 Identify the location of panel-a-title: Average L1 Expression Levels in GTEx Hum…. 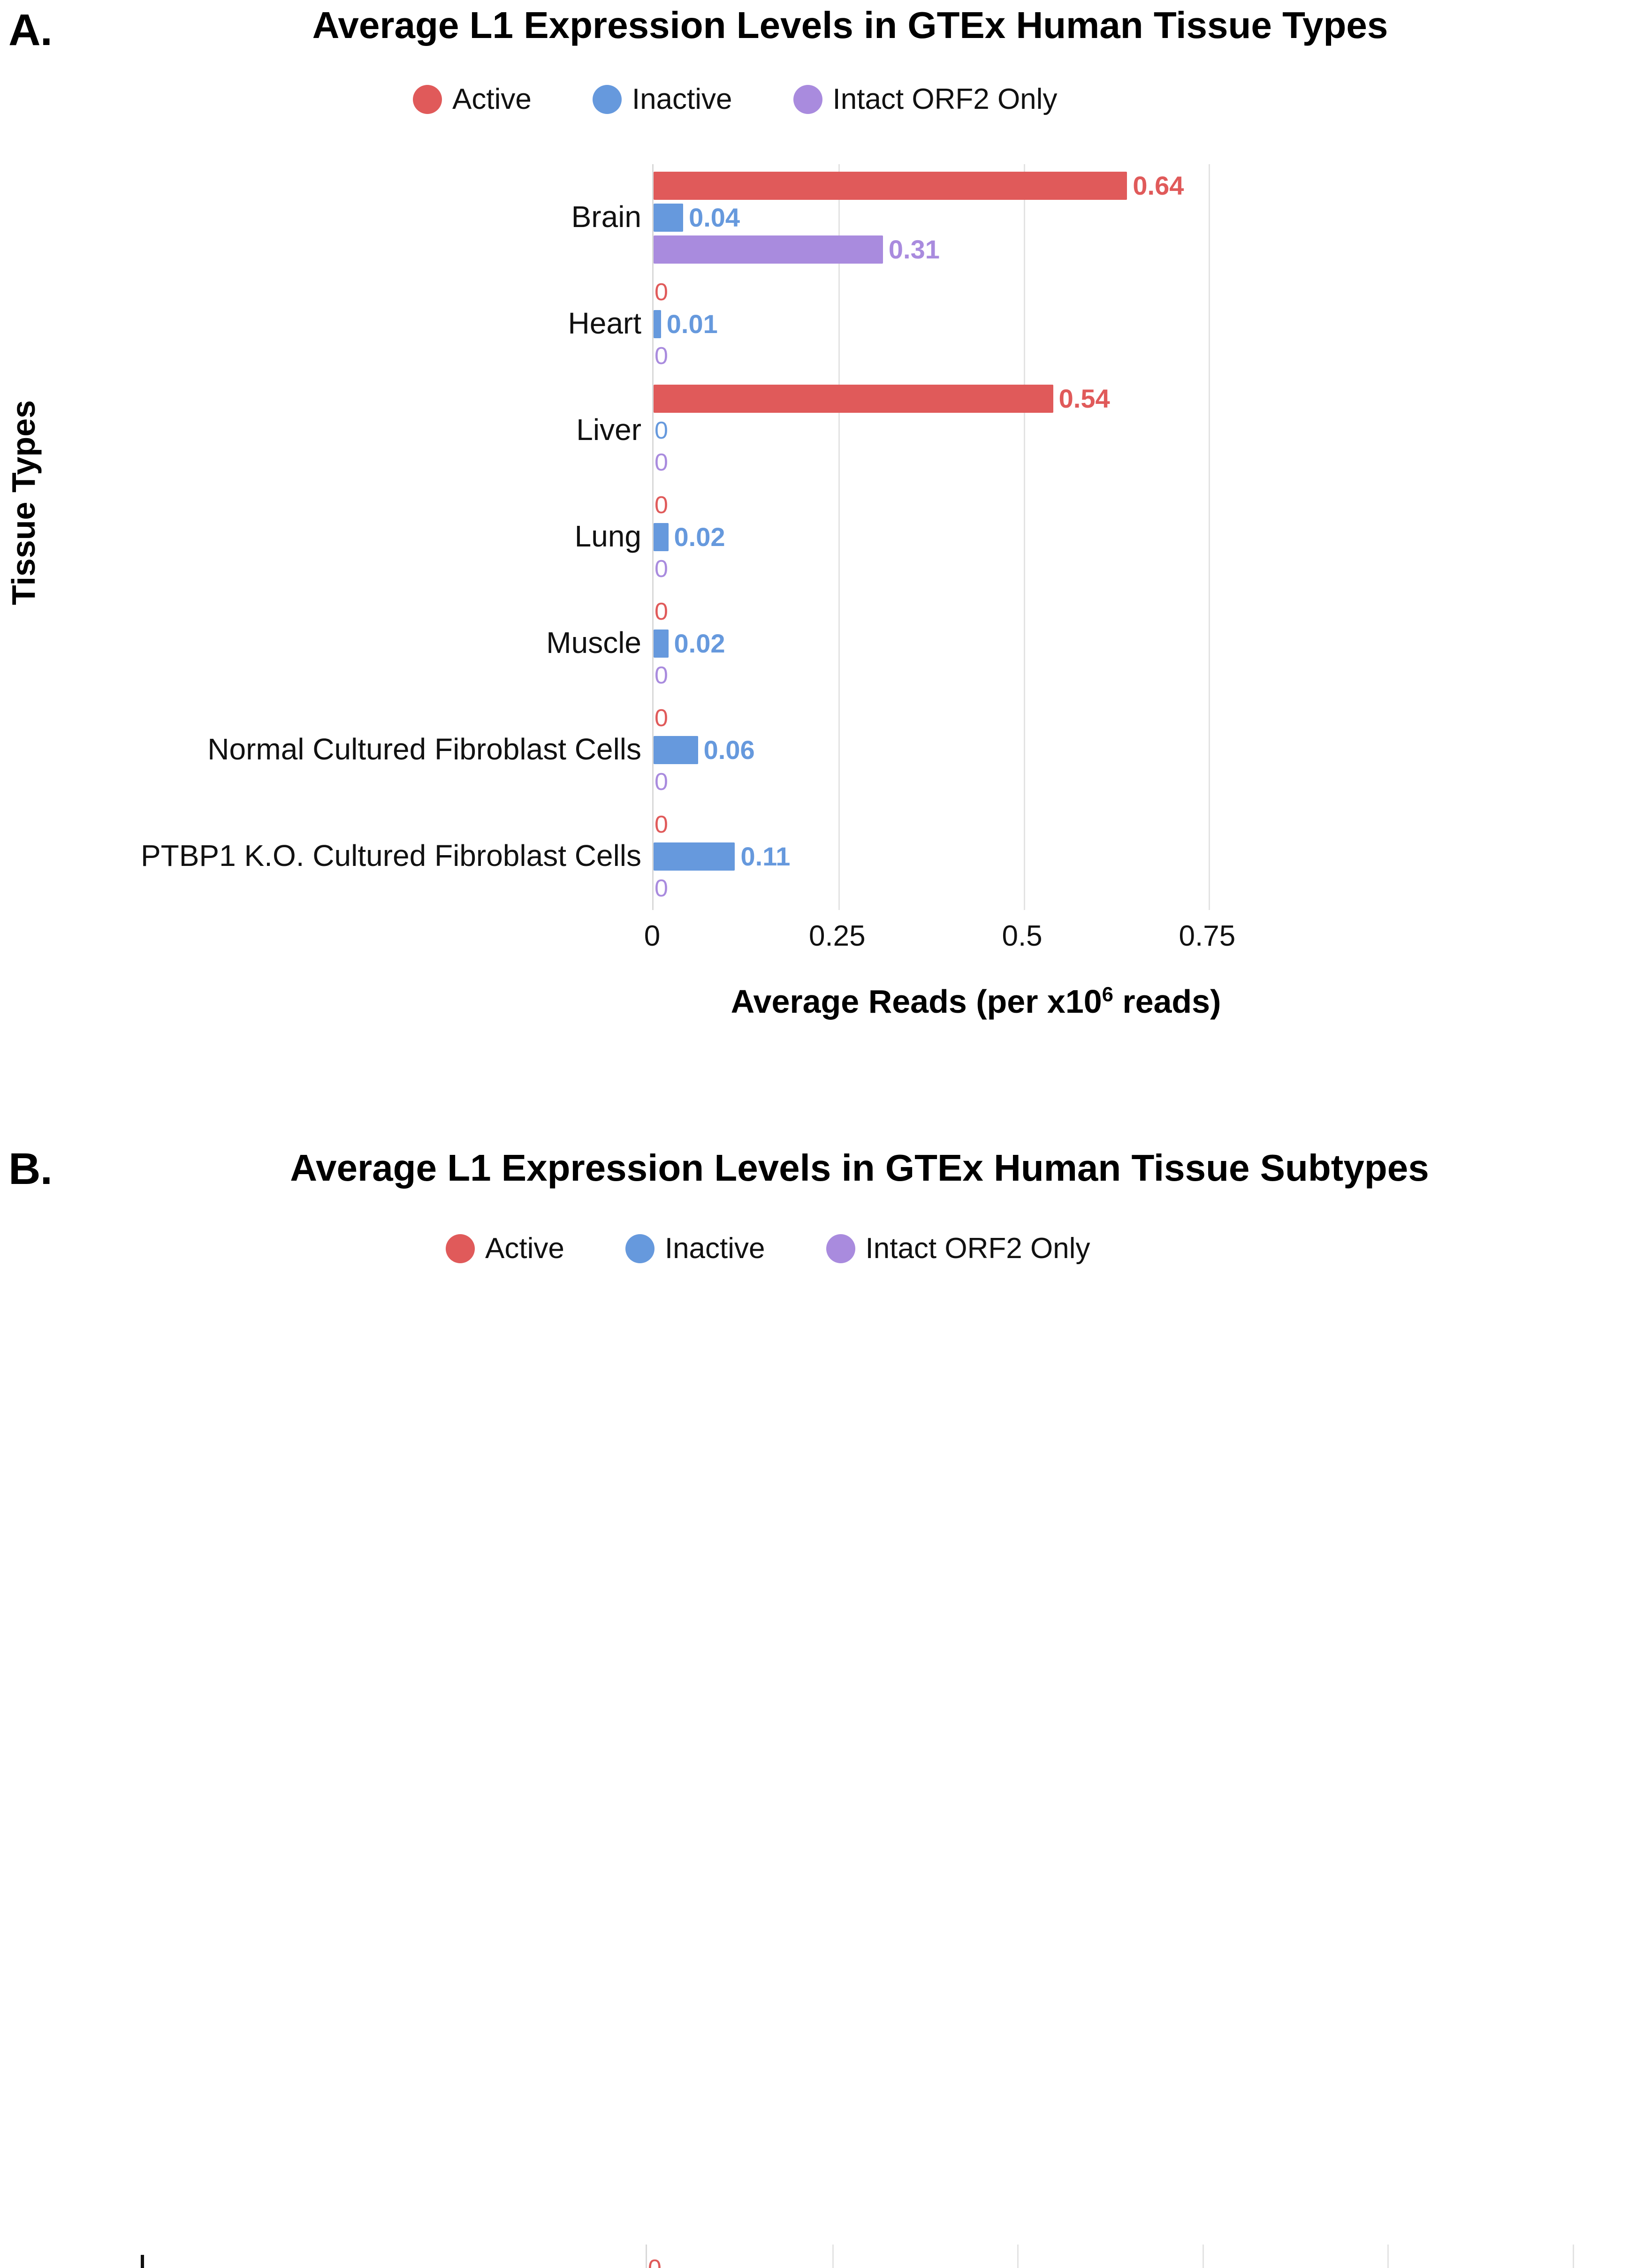
(850, 25).